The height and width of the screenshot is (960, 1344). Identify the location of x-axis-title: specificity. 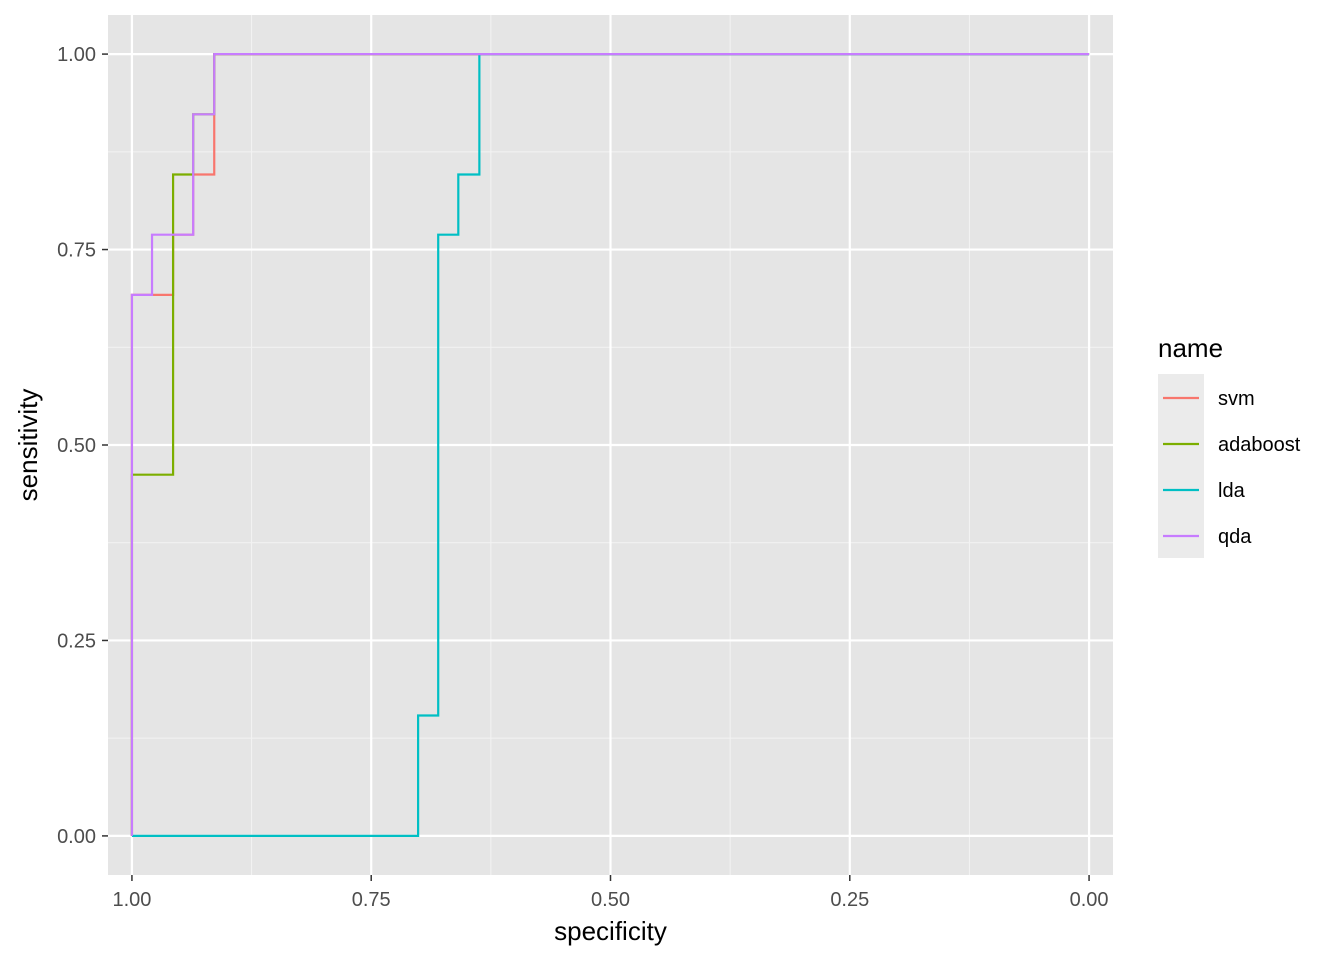
(610, 931).